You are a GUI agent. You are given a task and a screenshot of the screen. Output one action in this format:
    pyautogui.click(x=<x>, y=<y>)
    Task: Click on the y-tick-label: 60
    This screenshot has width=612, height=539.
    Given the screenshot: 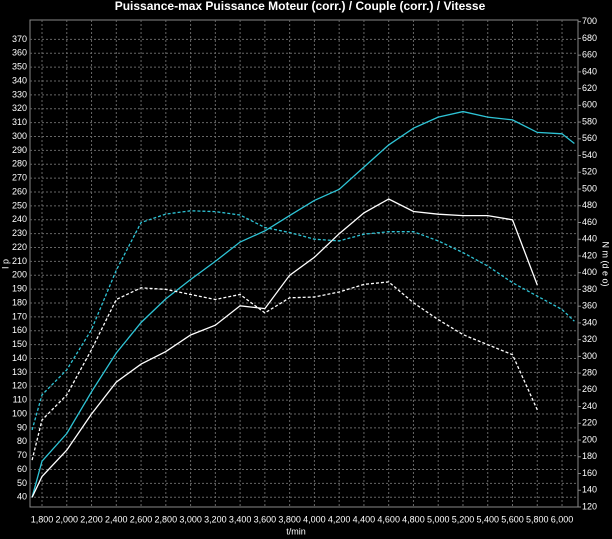 What is the action you would take?
    pyautogui.click(x=22, y=469)
    